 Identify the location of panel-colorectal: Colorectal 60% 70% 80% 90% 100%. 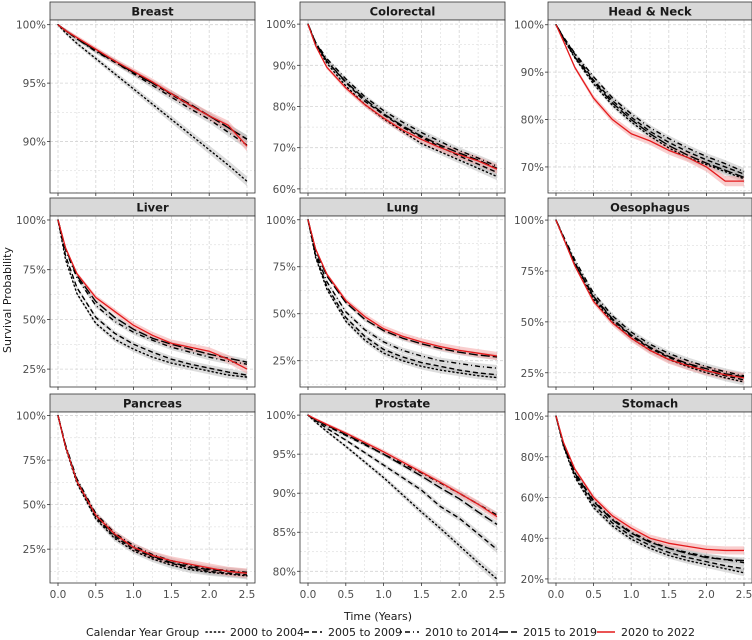
(386, 98).